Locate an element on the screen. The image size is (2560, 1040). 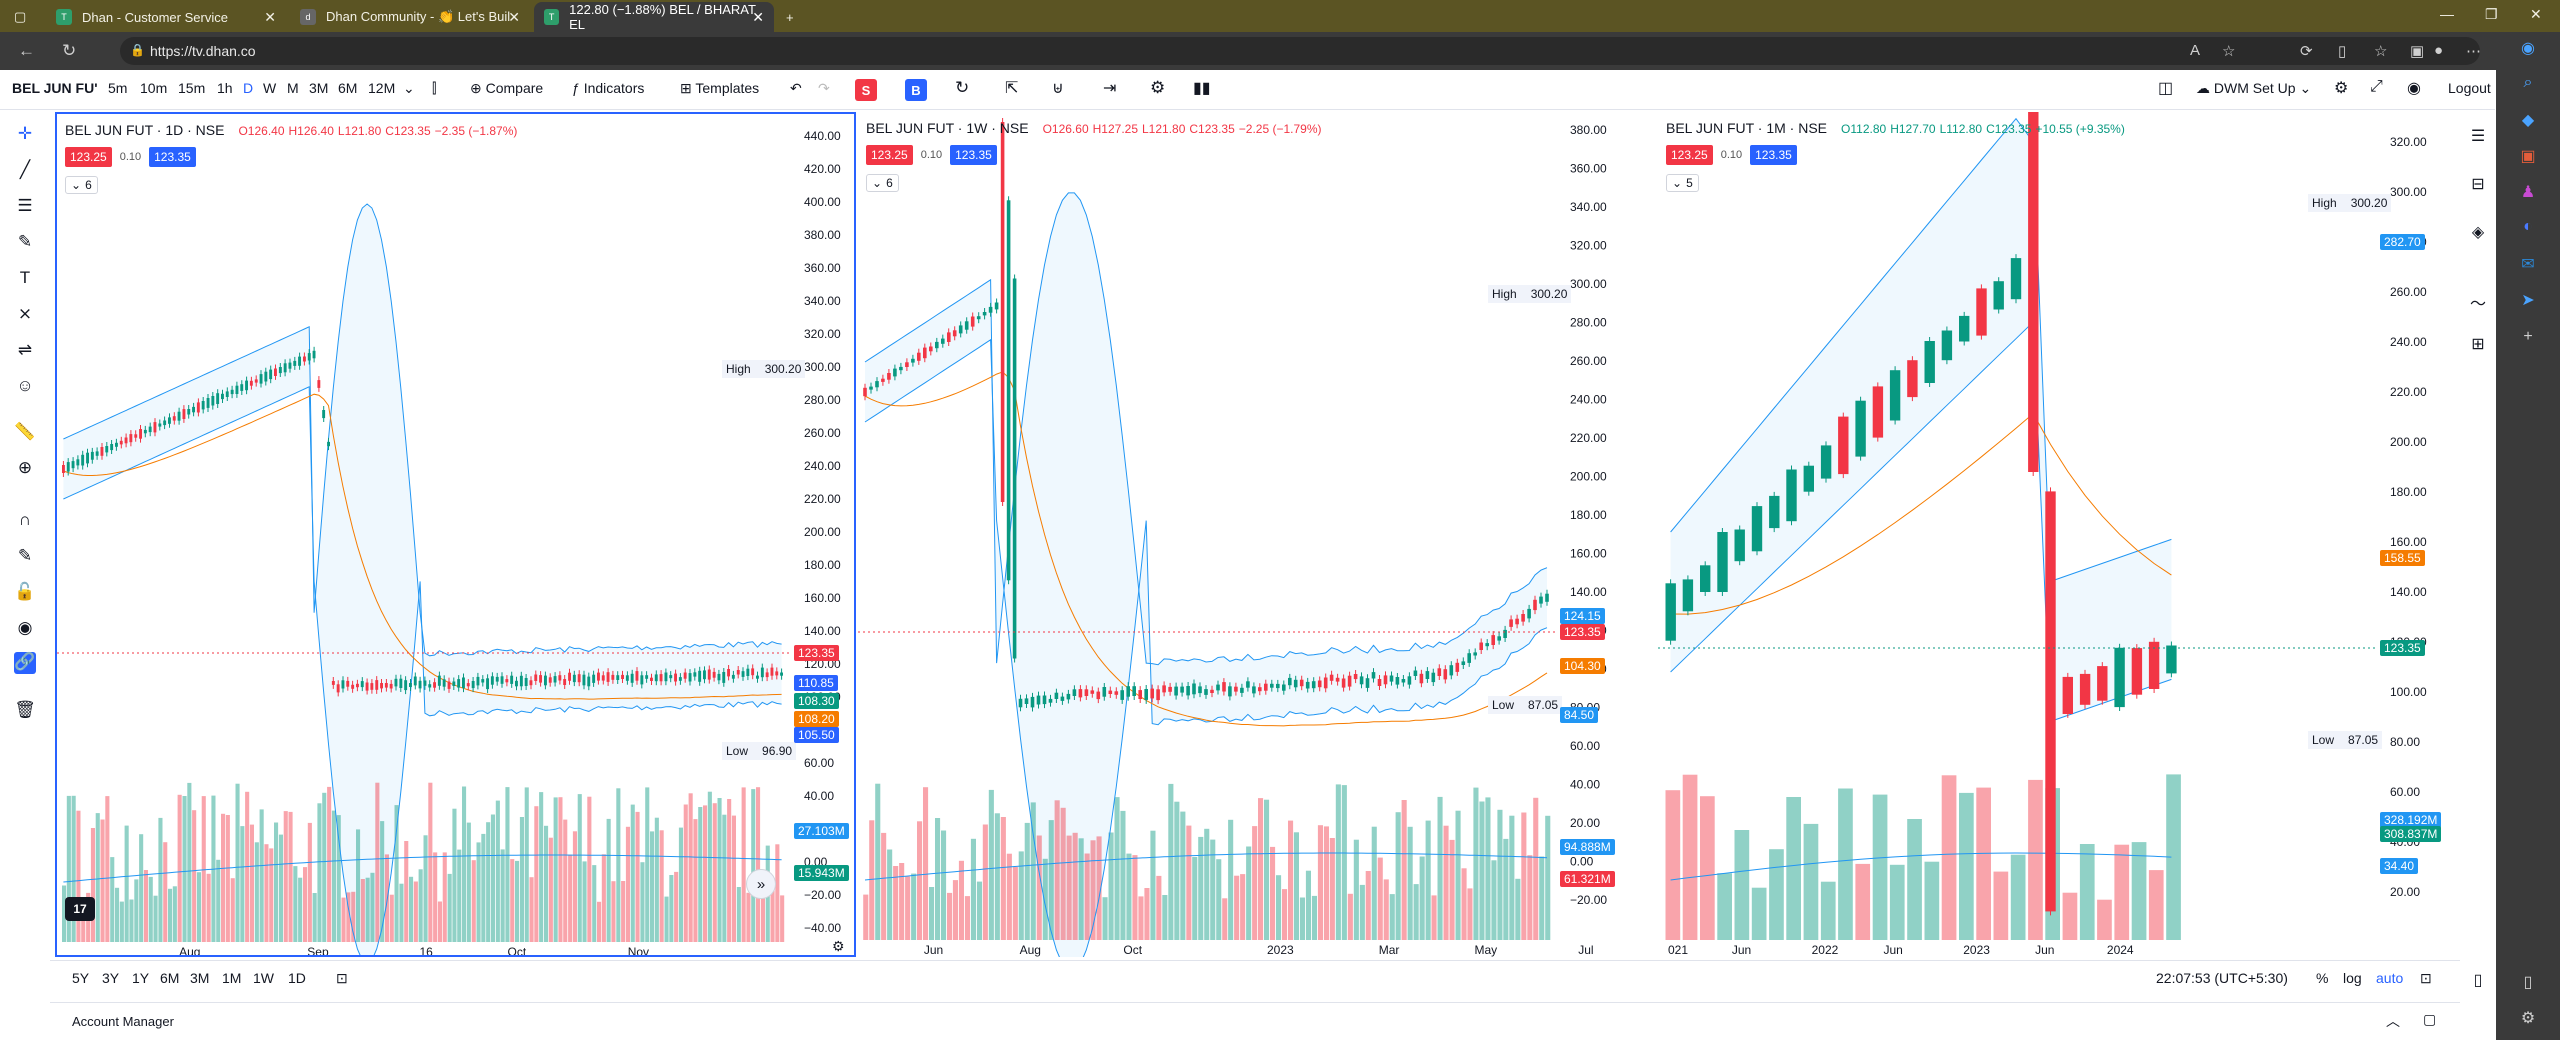
add-icon: + is located at coordinates (2528, 336).